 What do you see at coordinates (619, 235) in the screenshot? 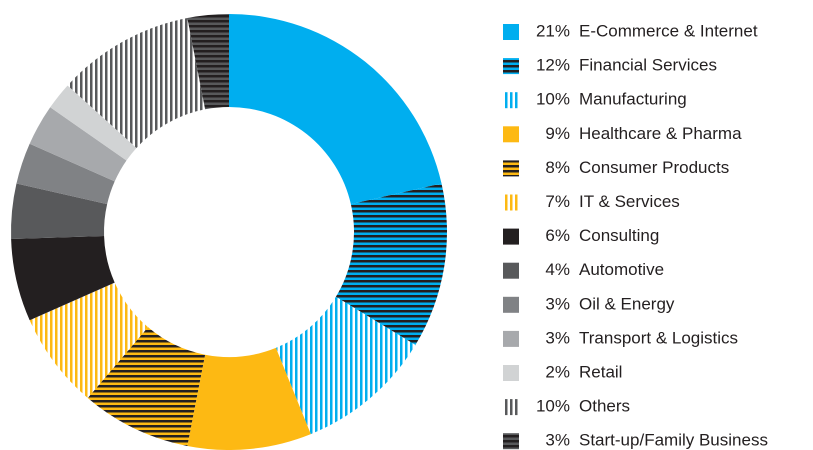
I see `legend-label: Consulting` at bounding box center [619, 235].